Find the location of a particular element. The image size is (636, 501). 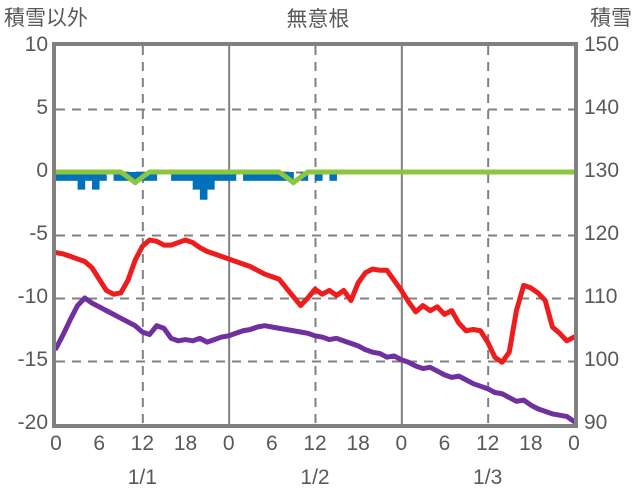

snow-depth-line is located at coordinates (315, 177).